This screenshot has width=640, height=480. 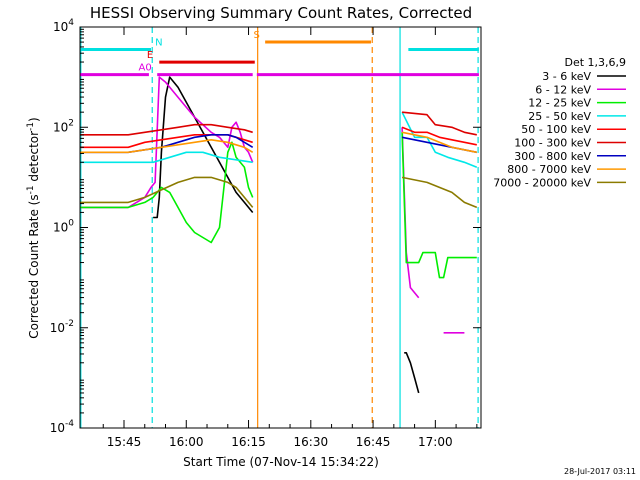 What do you see at coordinates (248, 442) in the screenshot?
I see `x-tick-label-2: 16:15` at bounding box center [248, 442].